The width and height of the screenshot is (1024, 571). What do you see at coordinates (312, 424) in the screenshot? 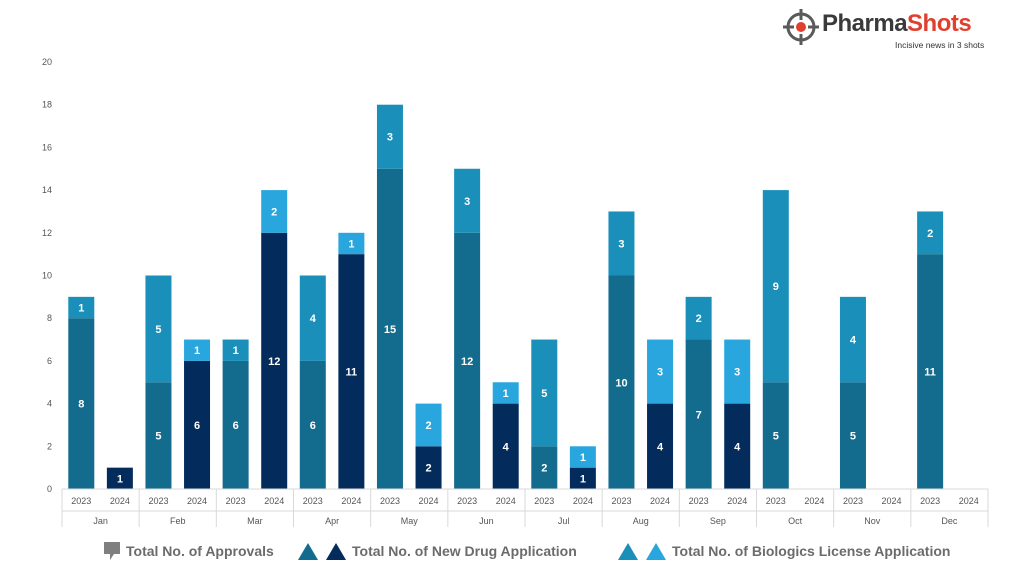
I see `bar-nda-apr-2023` at bounding box center [312, 424].